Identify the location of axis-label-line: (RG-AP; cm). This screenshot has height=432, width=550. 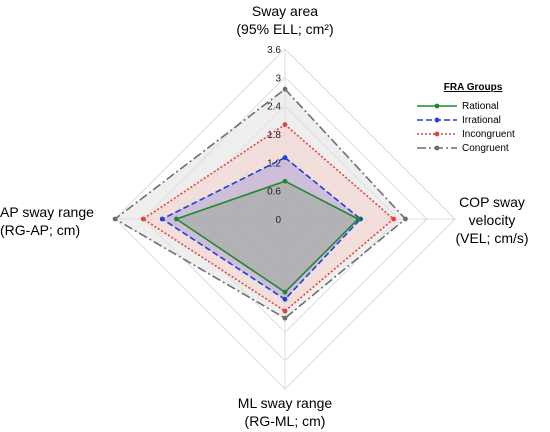
(40, 230).